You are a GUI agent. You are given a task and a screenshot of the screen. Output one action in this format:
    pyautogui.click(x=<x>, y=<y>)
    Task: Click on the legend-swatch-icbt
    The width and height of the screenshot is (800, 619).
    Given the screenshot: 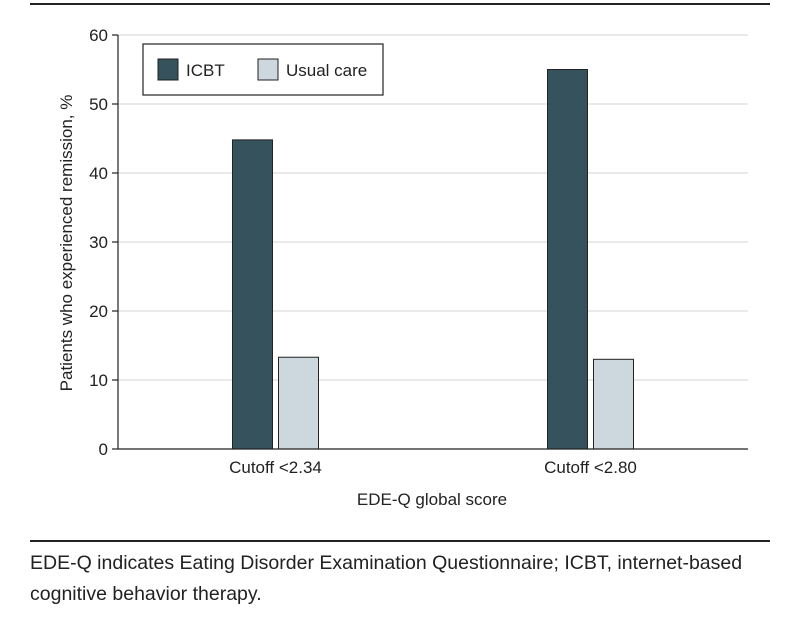 What is the action you would take?
    pyautogui.click(x=168, y=69)
    